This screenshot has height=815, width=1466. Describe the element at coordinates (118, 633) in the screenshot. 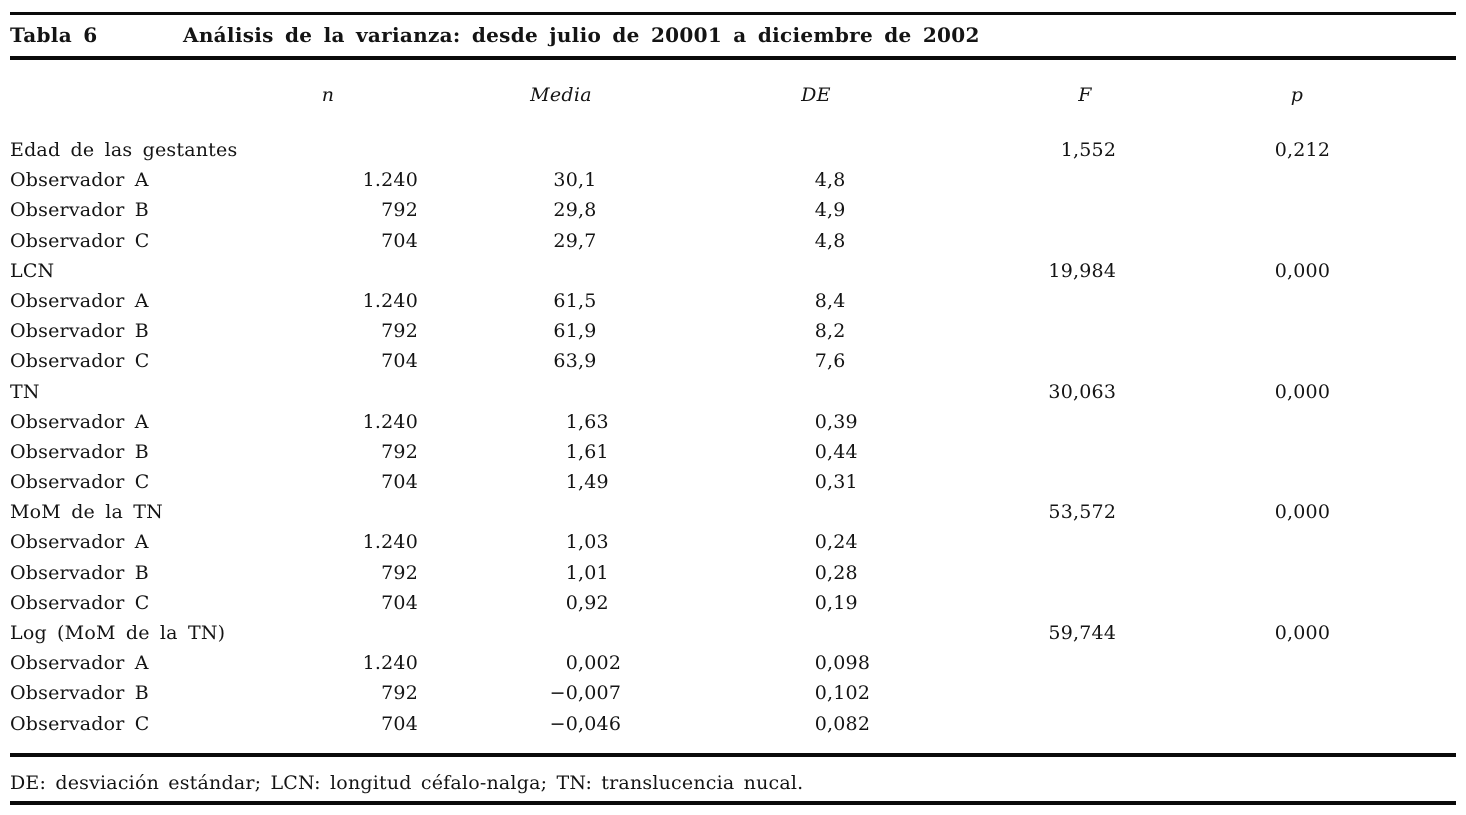

I see `cell-label: Log (MoM de la TN)` at that location.